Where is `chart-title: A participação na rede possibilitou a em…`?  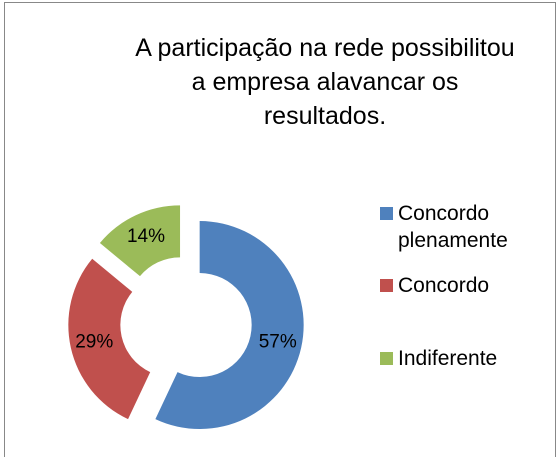
chart-title: A participação na rede possibilitou a em… is located at coordinates (325, 82).